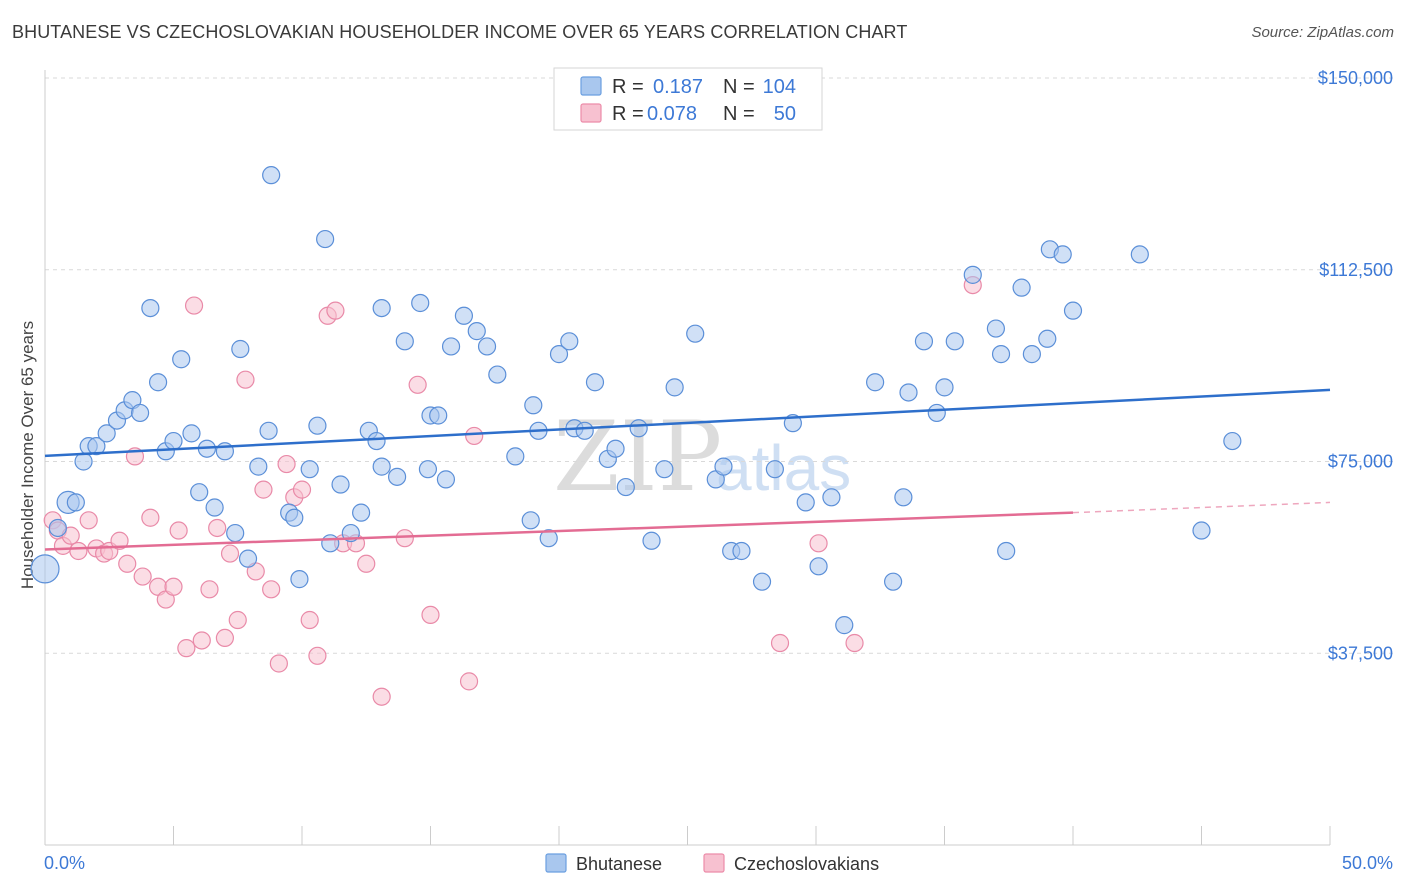 The image size is (1406, 892). Describe the element at coordinates (806, 864) in the screenshot. I see `series-legend-label-czechoslovakians: Czechoslovakians` at that location.